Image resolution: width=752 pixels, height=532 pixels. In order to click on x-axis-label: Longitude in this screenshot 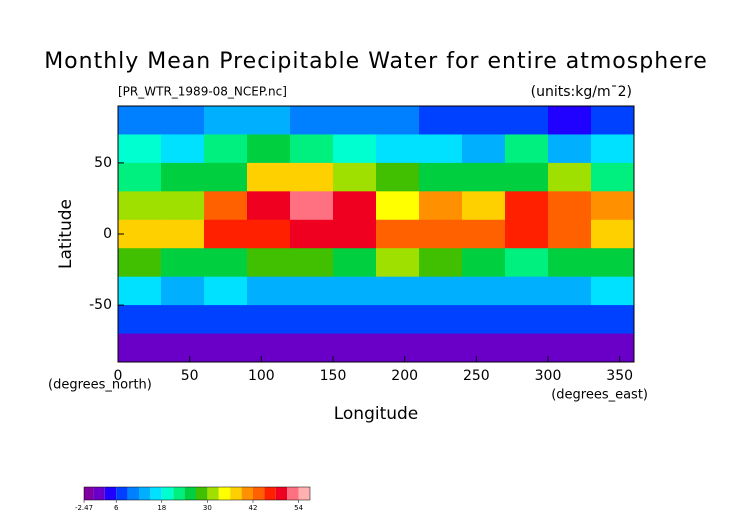, I will do `click(376, 414)`.